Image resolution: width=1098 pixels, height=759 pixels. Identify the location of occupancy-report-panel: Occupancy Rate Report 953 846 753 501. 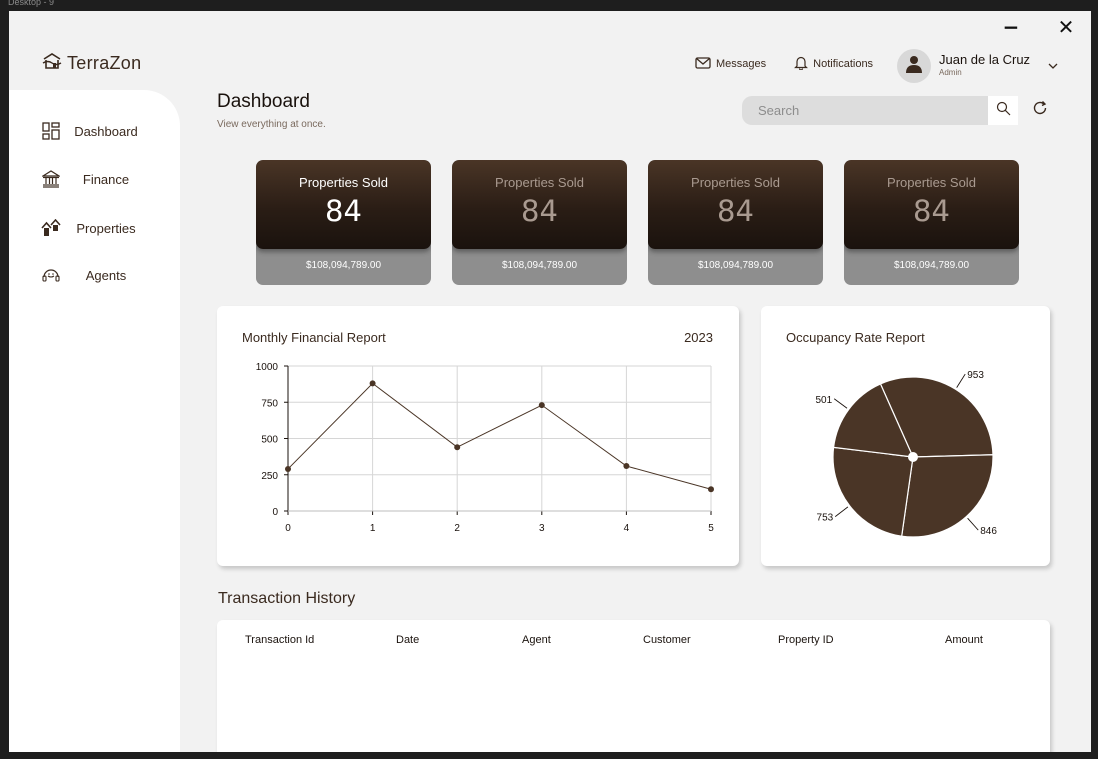
(905, 436).